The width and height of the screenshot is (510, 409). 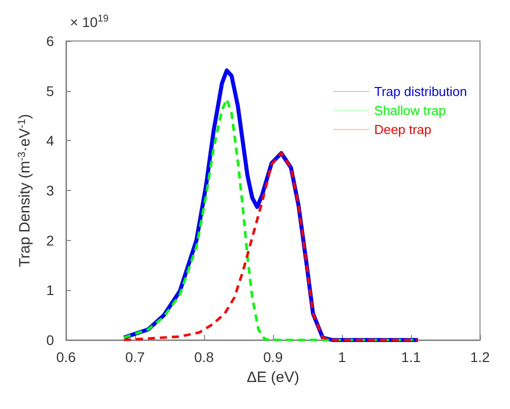 What do you see at coordinates (342, 357) in the screenshot?
I see `x-tick-label: 1` at bounding box center [342, 357].